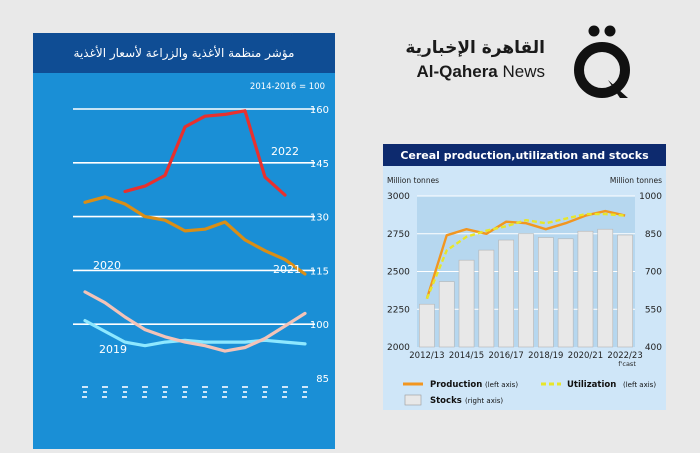  I want to click on left-y-tick-label: 3000, so click(398, 197).